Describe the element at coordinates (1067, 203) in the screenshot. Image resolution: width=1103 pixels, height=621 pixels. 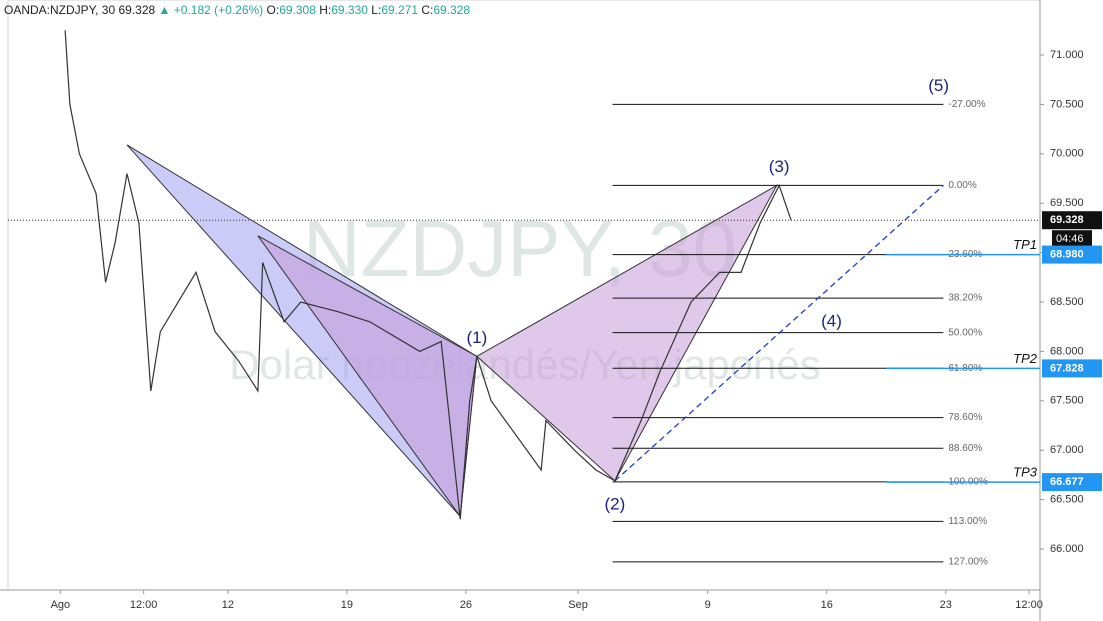
I see `y-tick-label: 69.500` at that location.